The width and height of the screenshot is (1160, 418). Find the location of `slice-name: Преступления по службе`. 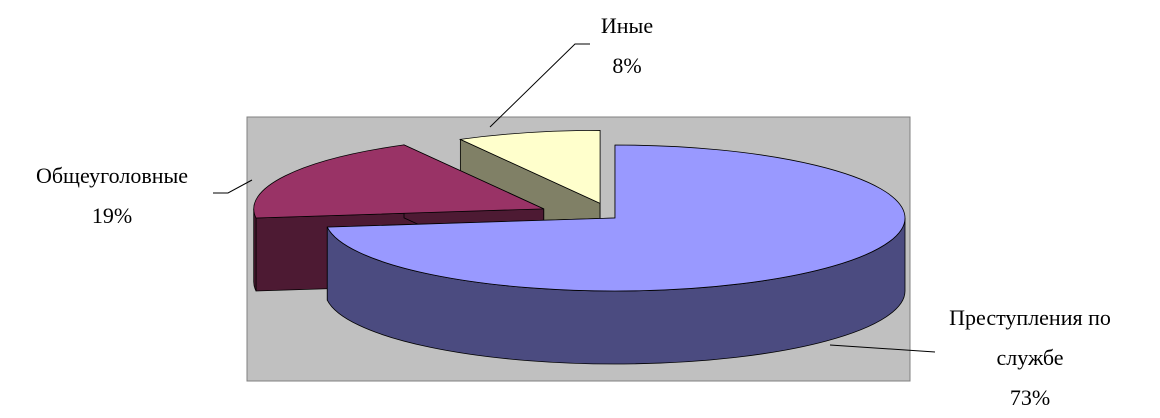

slice-name: Преступления по службе is located at coordinates (1030, 337).